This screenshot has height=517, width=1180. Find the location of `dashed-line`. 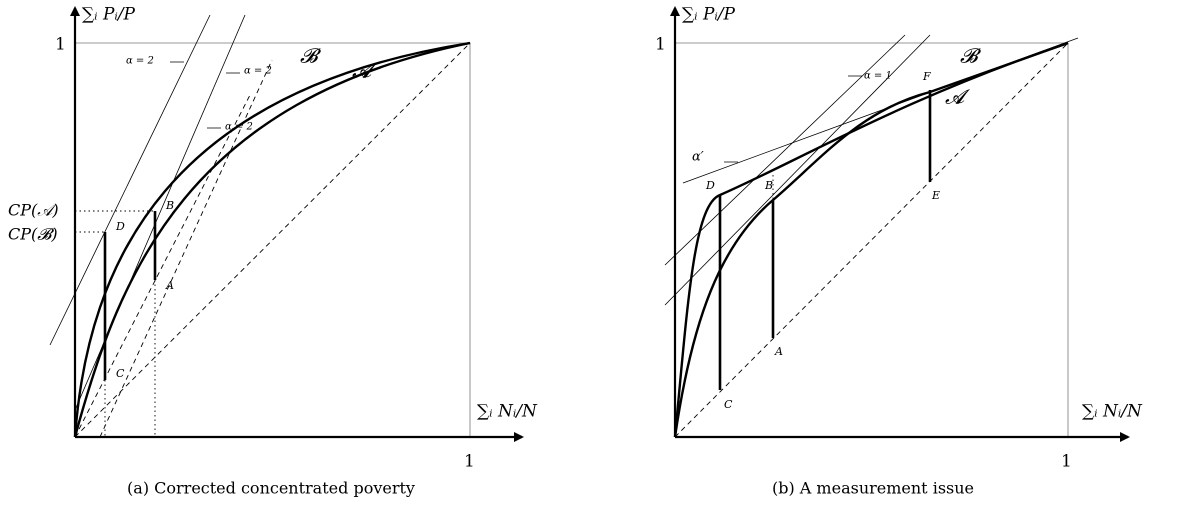

dashed-line is located at coordinates (162, 266).